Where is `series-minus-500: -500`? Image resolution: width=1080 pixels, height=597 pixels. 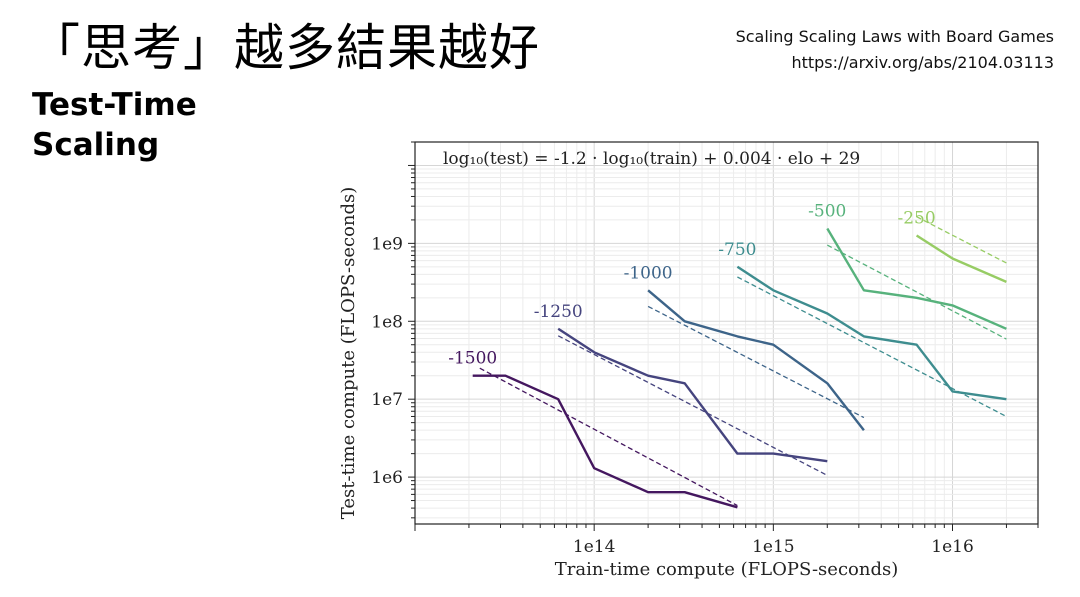 series-minus-500: -500 is located at coordinates (907, 271).